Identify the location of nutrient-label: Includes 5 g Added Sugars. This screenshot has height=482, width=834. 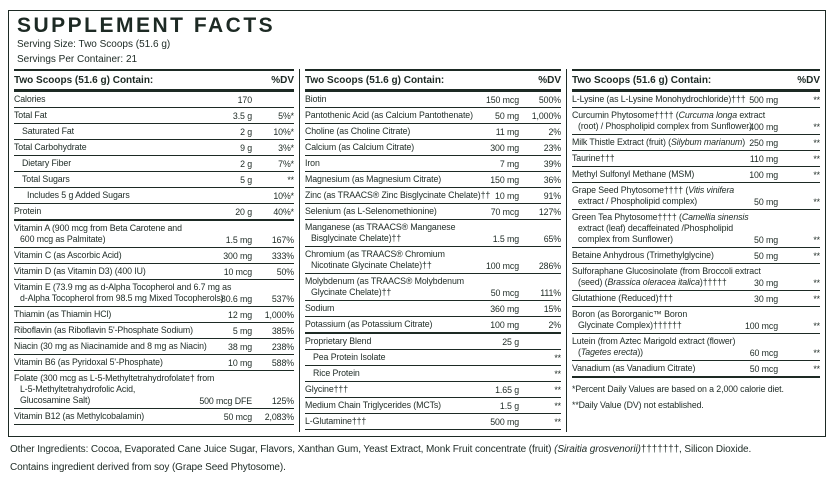
(154, 195).